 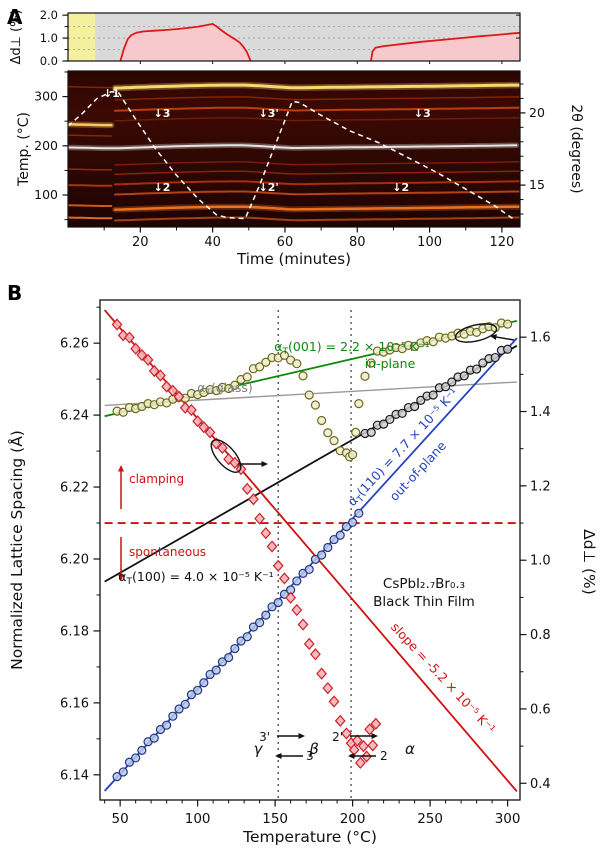 What do you see at coordinates (259, 749) in the screenshot?
I see `annotation: γ` at bounding box center [259, 749].